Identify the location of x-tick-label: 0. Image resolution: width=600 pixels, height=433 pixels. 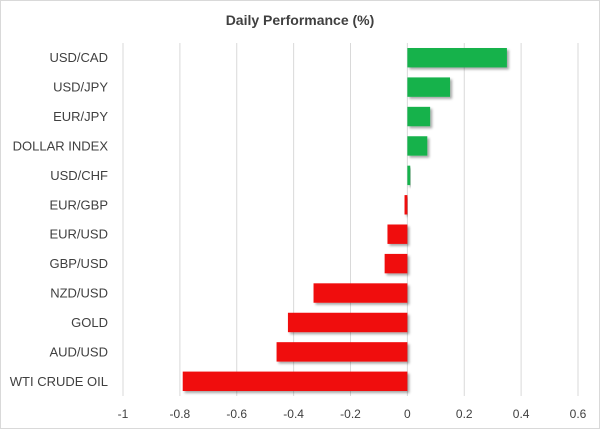
(407, 414).